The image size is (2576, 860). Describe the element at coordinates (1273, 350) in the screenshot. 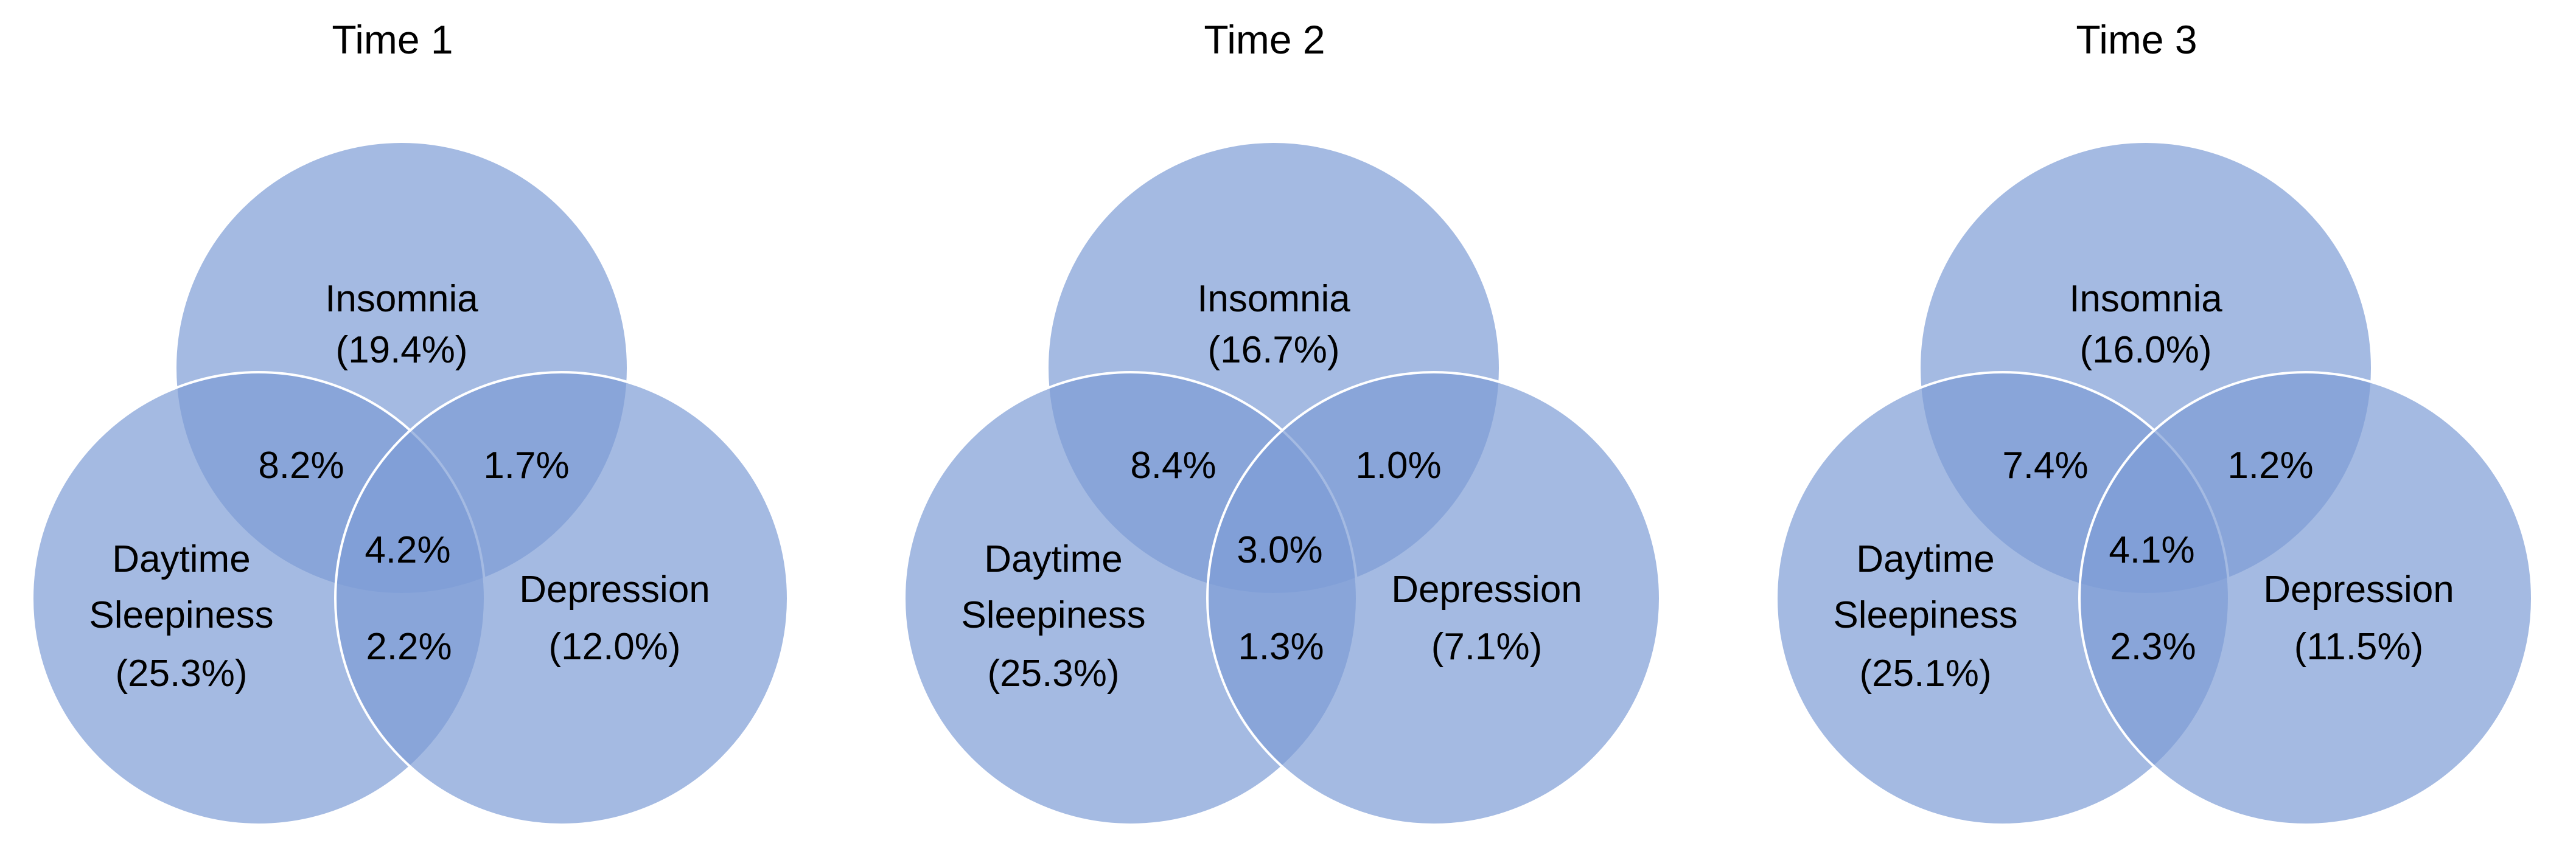

I see `insomnia-percent: (16.7%)` at that location.